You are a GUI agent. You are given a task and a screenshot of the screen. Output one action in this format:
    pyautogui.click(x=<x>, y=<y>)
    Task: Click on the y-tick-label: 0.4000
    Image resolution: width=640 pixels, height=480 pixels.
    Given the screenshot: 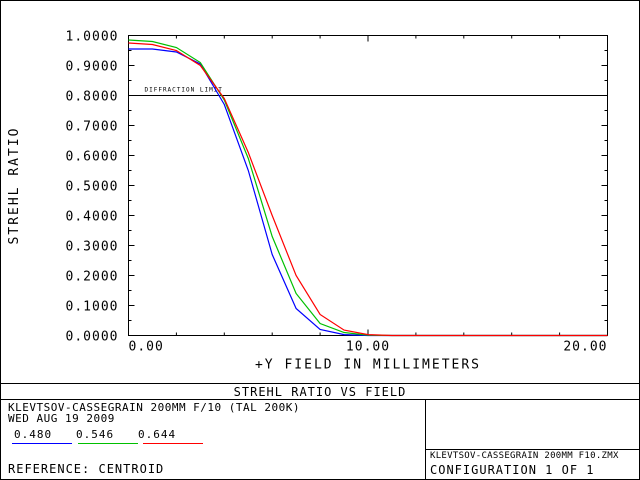 What is the action you would take?
    pyautogui.click(x=92, y=217)
    